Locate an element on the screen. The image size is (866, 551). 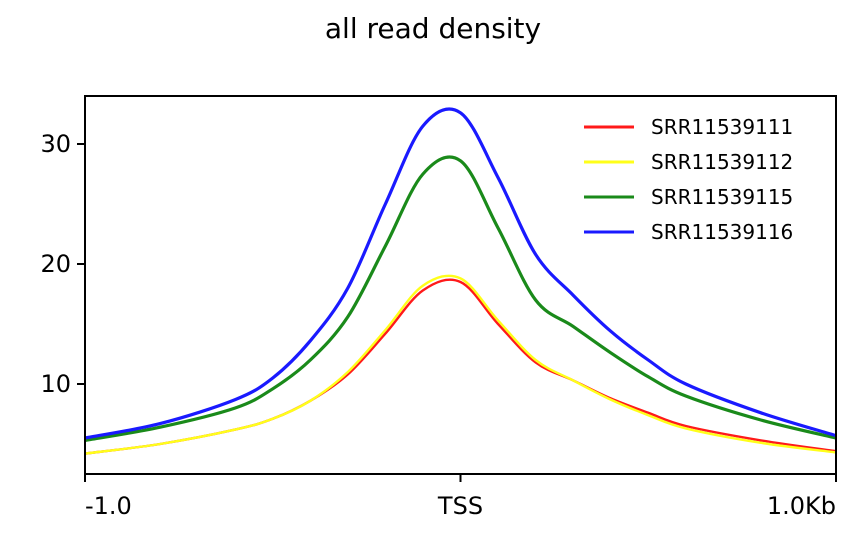
legend-label-SRR11539111: SRR11539111 is located at coordinates (722, 127).